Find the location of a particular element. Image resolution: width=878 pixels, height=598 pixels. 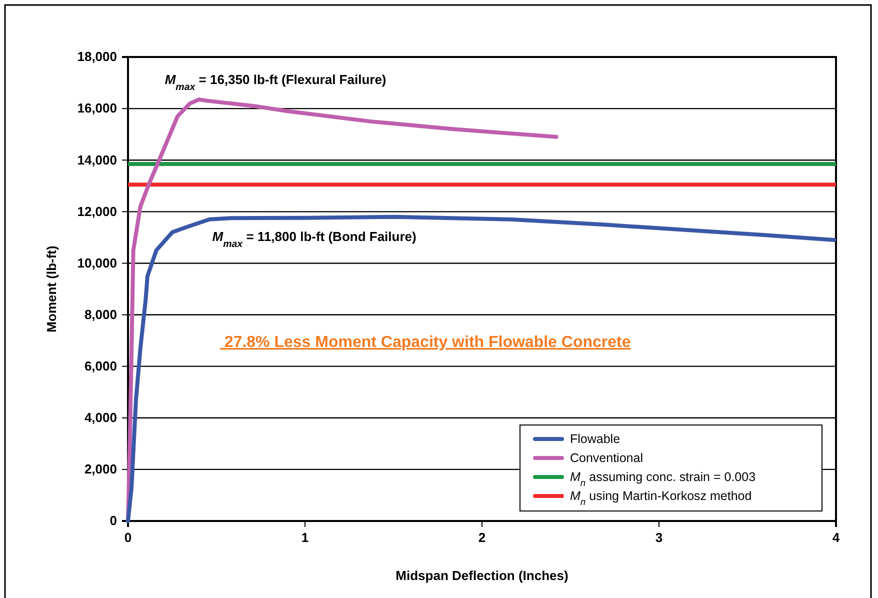

legend-label: M$_{n}$ using Martin-Korkosz method is located at coordinates (661, 498).